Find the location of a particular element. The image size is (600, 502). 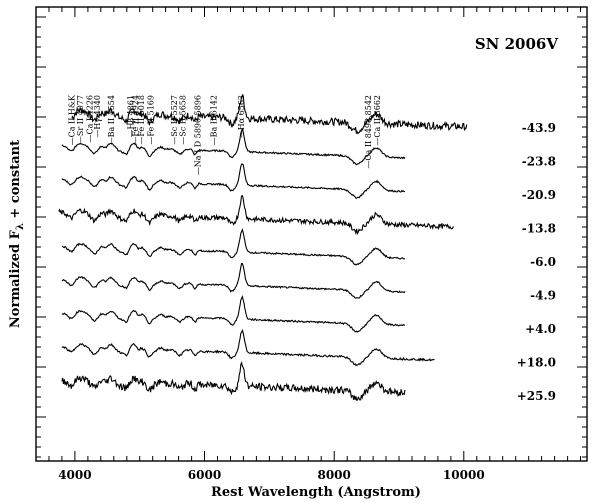

line-id-label: —Hα 6563 is located at coordinates (241, 116).